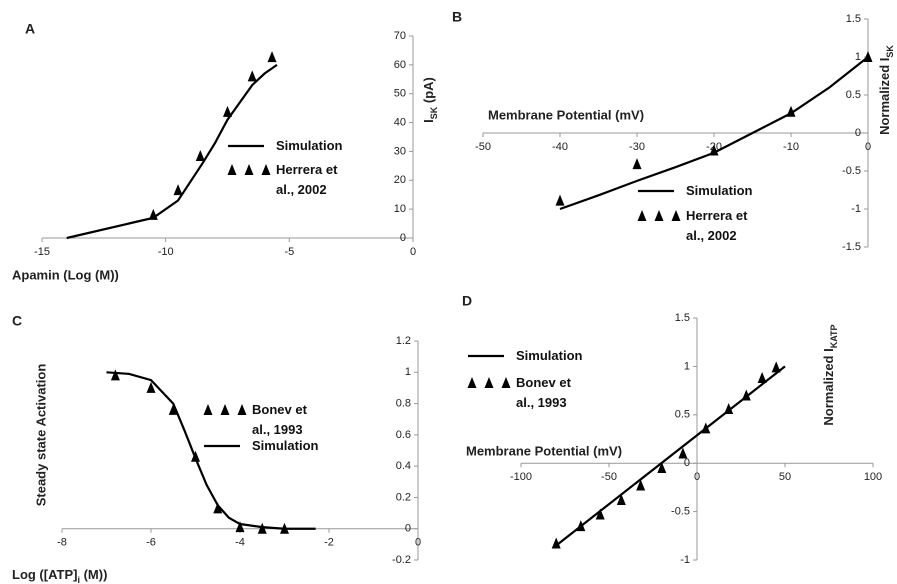  Describe the element at coordinates (851, 247) in the screenshot. I see `y-tick-label: -1.5` at that location.